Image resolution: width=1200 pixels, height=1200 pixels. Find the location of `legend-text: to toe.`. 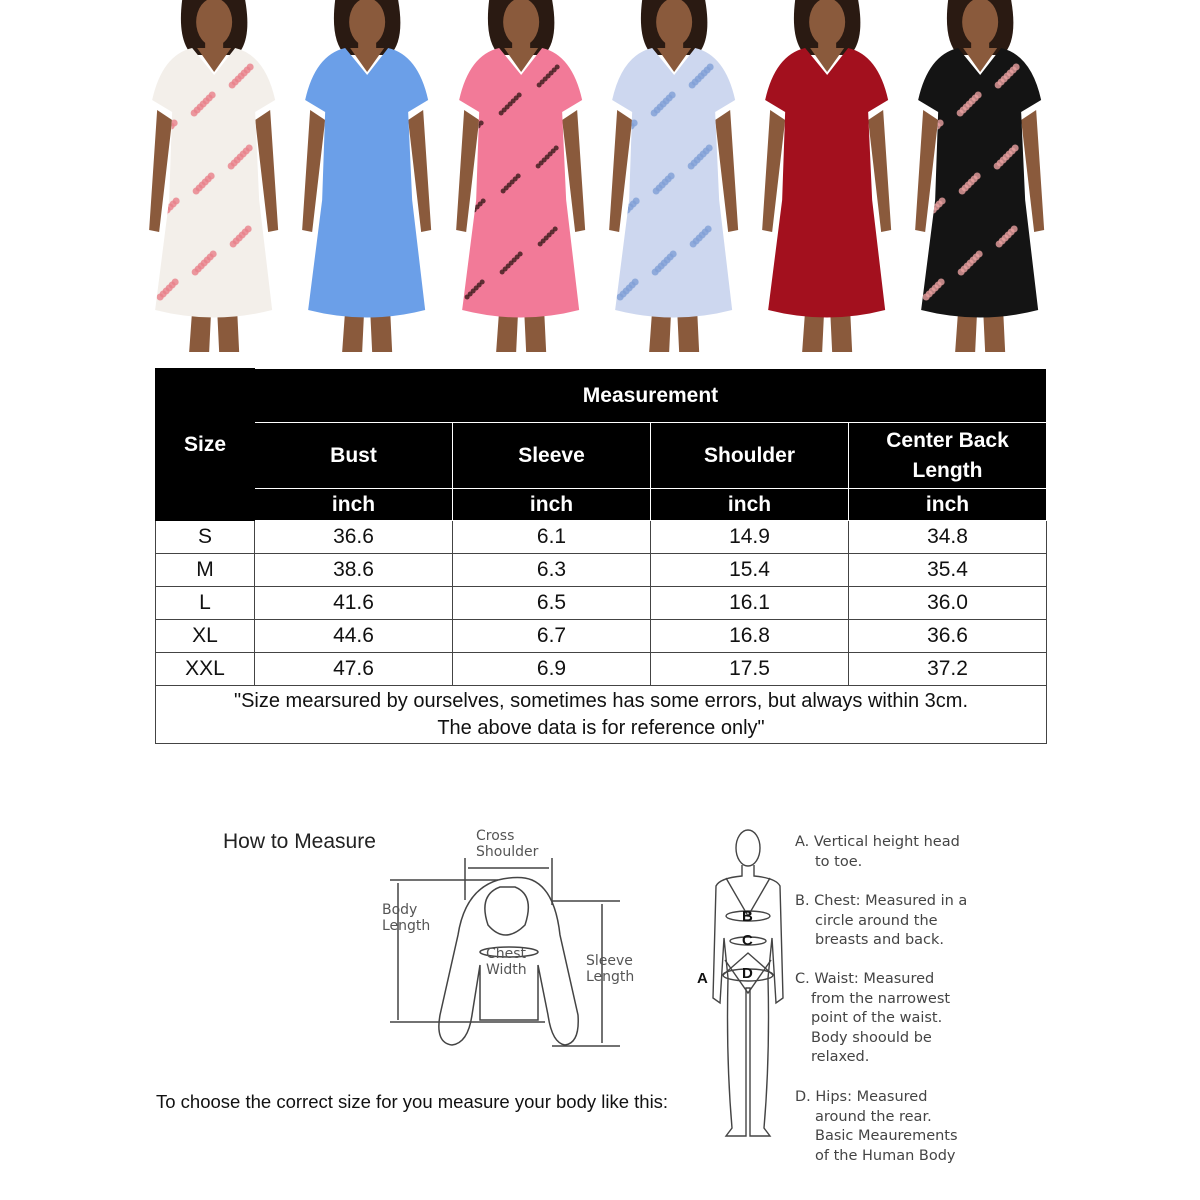

legend-text: to toe. is located at coordinates (839, 861).